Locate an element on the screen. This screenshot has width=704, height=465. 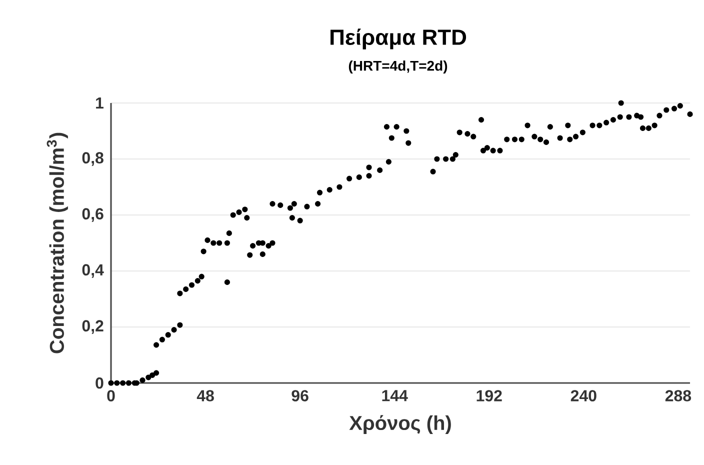
y-tick-label: 0,4 is located at coordinates (93, 271).